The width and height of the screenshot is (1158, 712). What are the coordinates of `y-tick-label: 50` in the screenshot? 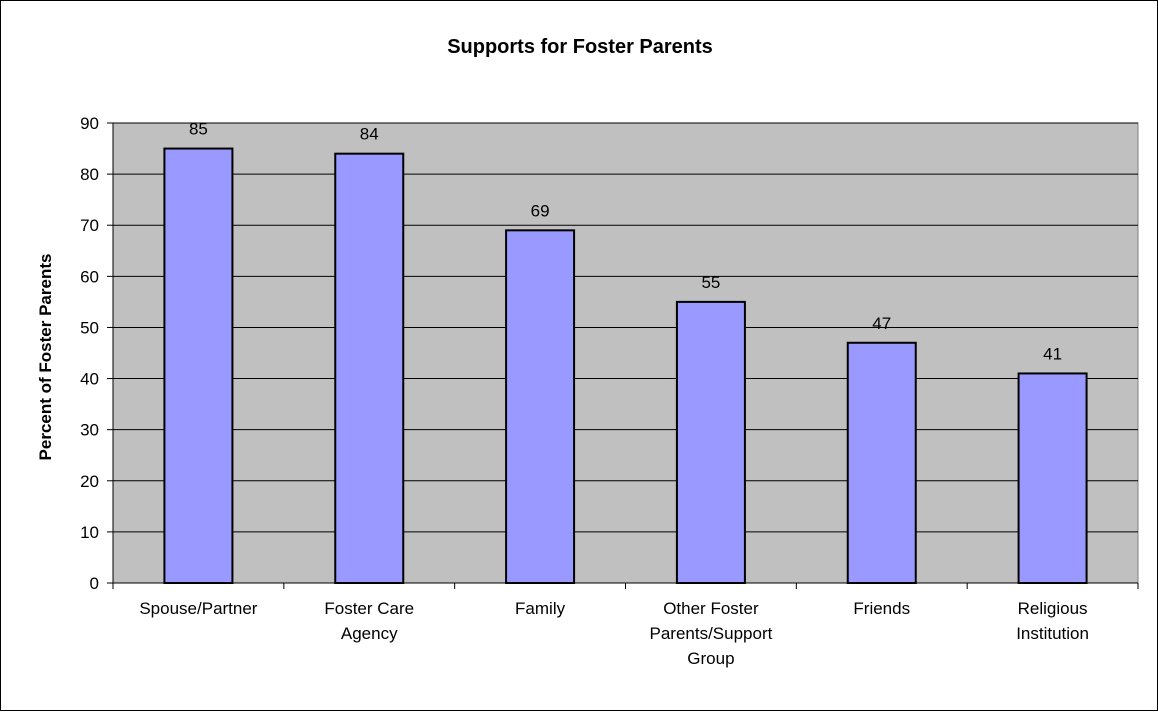 It's located at (89, 327).